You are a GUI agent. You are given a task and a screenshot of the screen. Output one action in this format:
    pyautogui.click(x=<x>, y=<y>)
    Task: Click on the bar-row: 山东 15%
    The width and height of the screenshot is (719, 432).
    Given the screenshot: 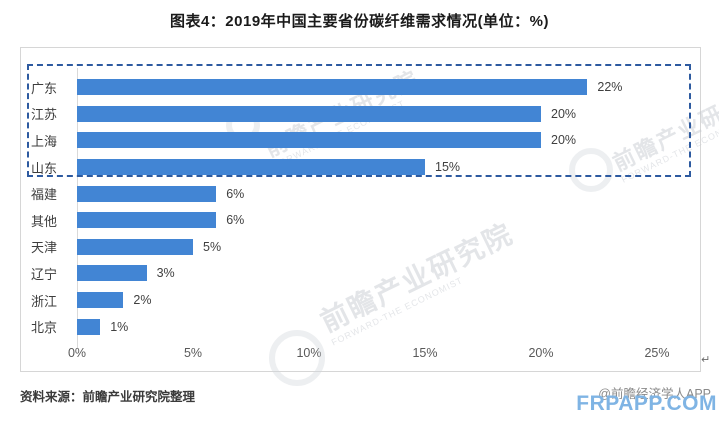 What is the action you would take?
    pyautogui.click(x=360, y=167)
    